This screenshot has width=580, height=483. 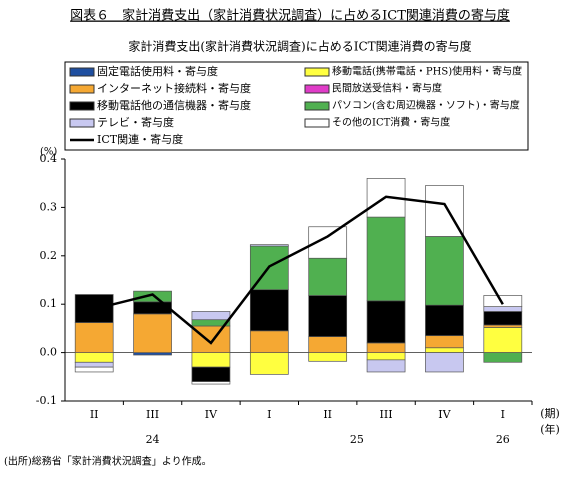 What do you see at coordinates (49, 352) in the screenshot?
I see `y-tick-label: 0.0` at bounding box center [49, 352].